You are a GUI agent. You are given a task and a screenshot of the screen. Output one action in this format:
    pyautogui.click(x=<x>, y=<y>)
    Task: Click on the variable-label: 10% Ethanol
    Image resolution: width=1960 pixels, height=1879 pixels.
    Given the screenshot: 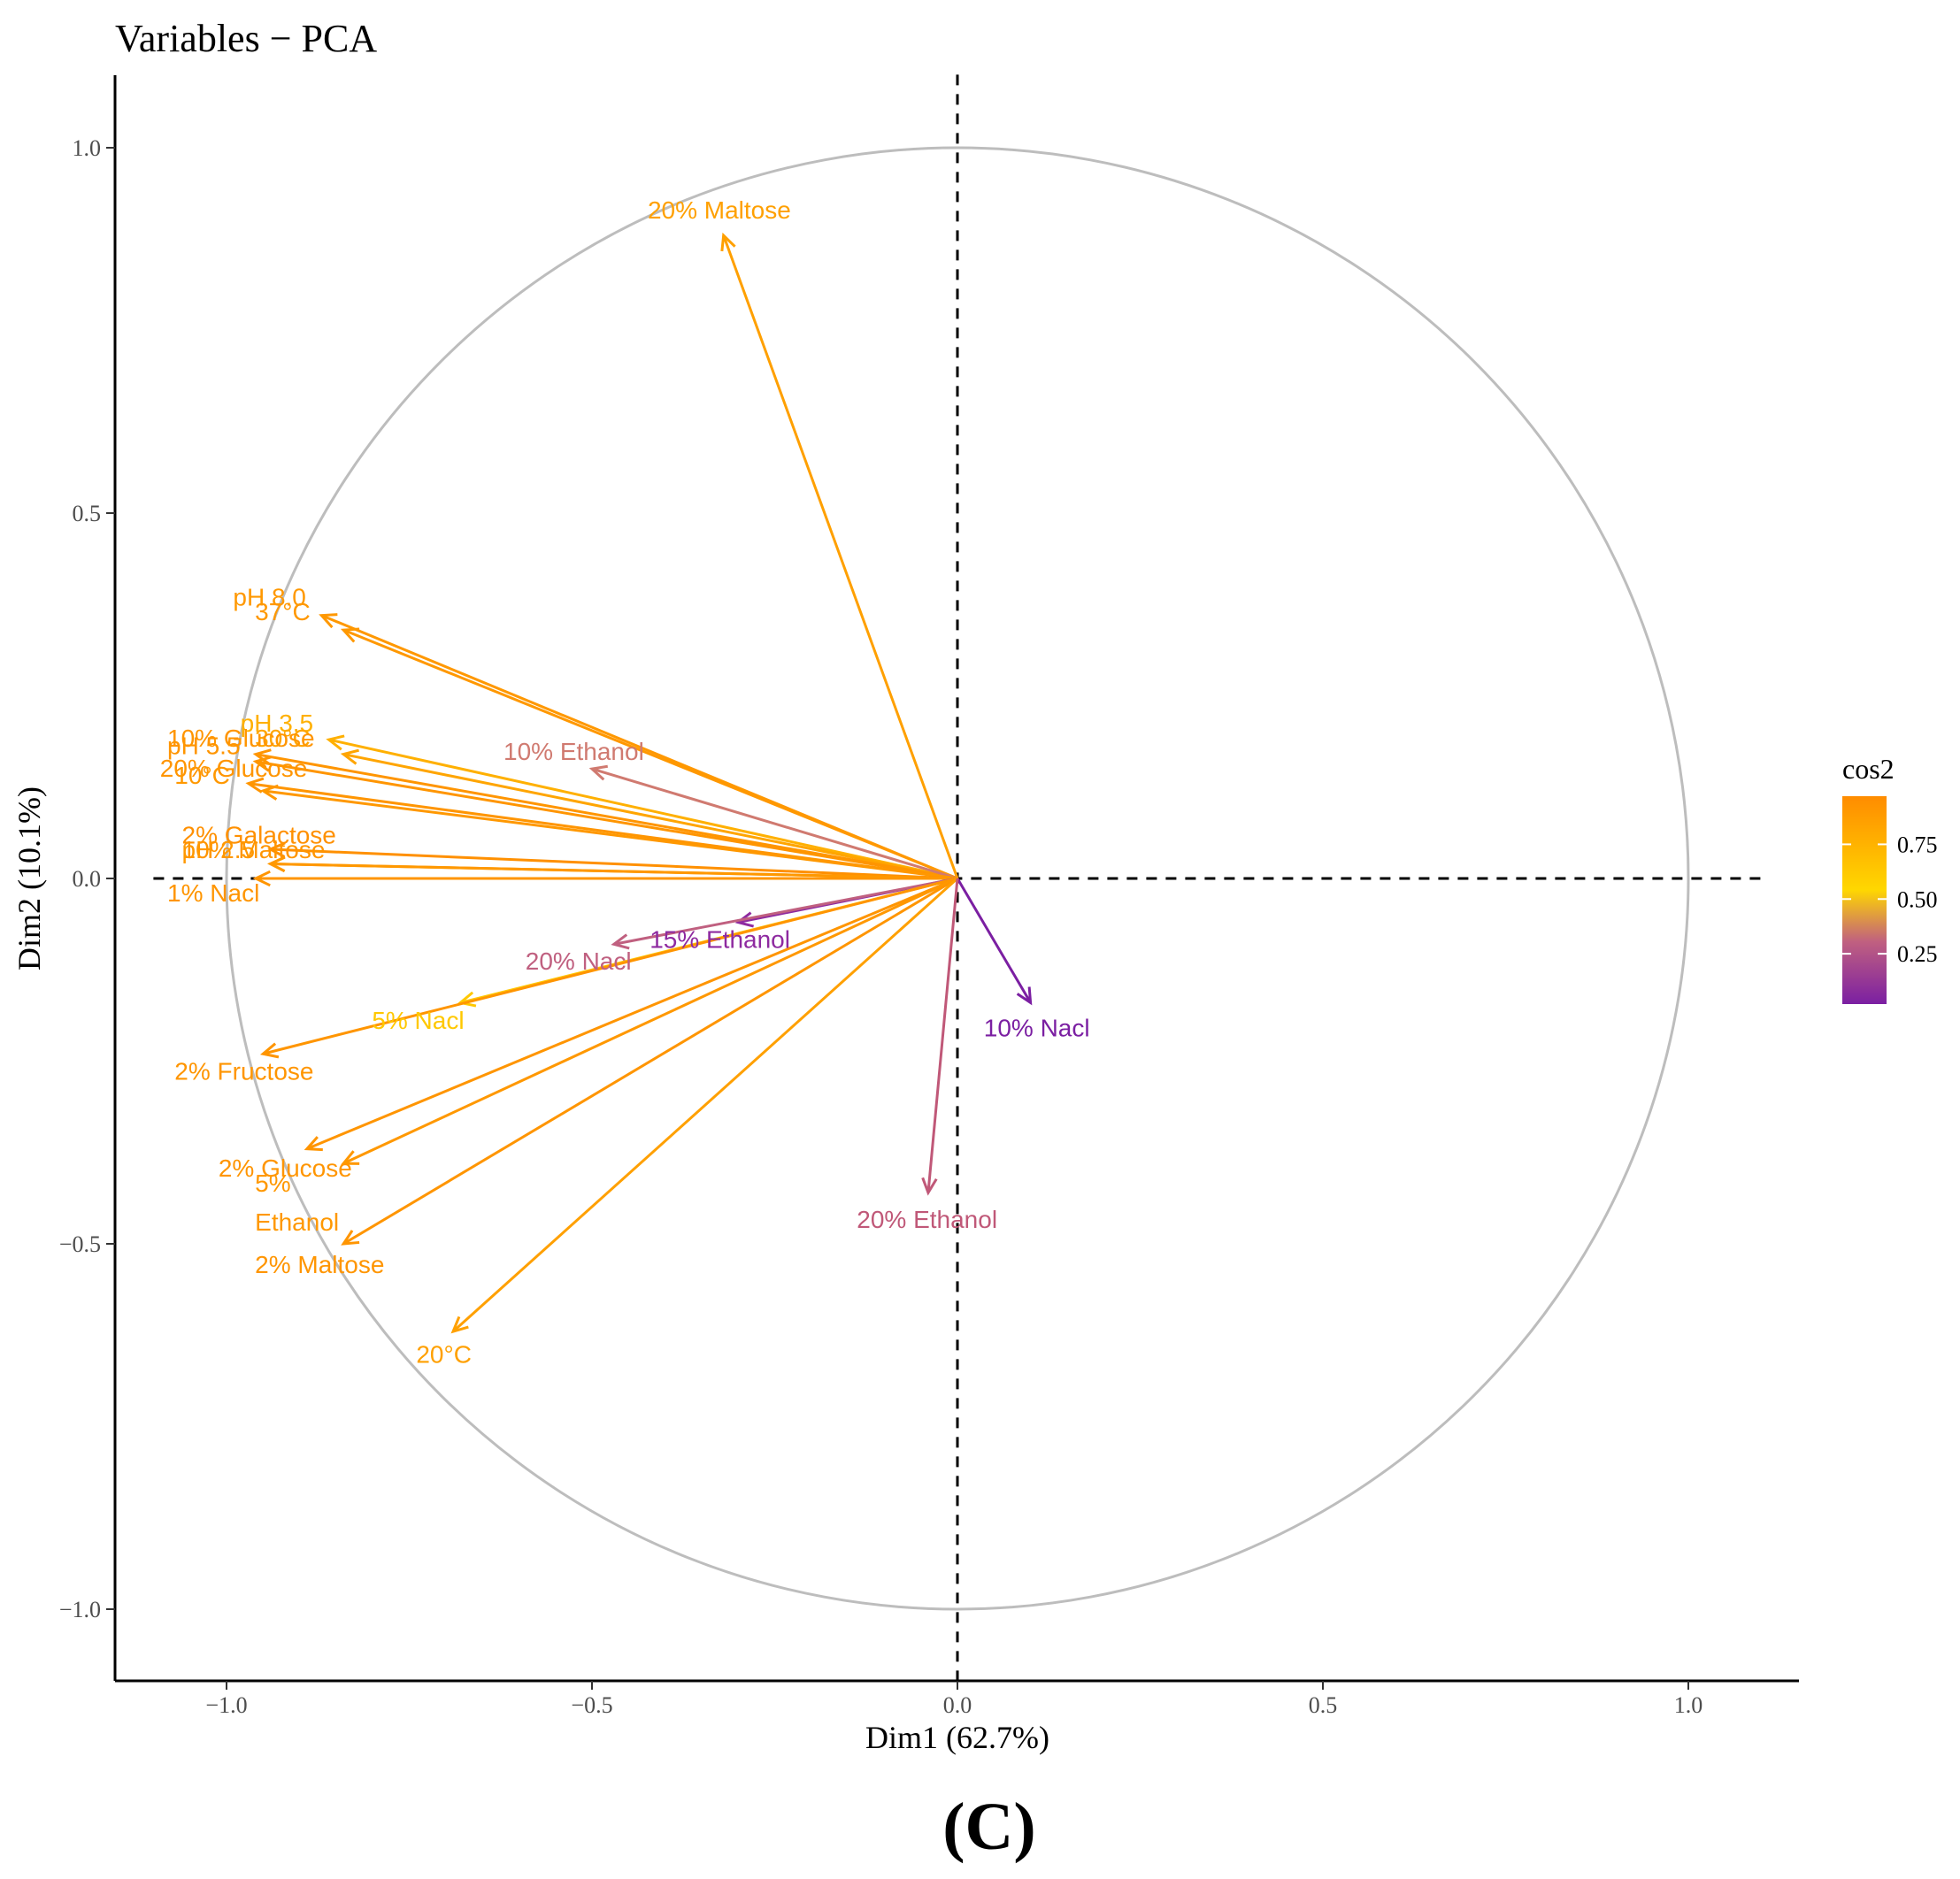 What is the action you would take?
    pyautogui.click(x=573, y=751)
    